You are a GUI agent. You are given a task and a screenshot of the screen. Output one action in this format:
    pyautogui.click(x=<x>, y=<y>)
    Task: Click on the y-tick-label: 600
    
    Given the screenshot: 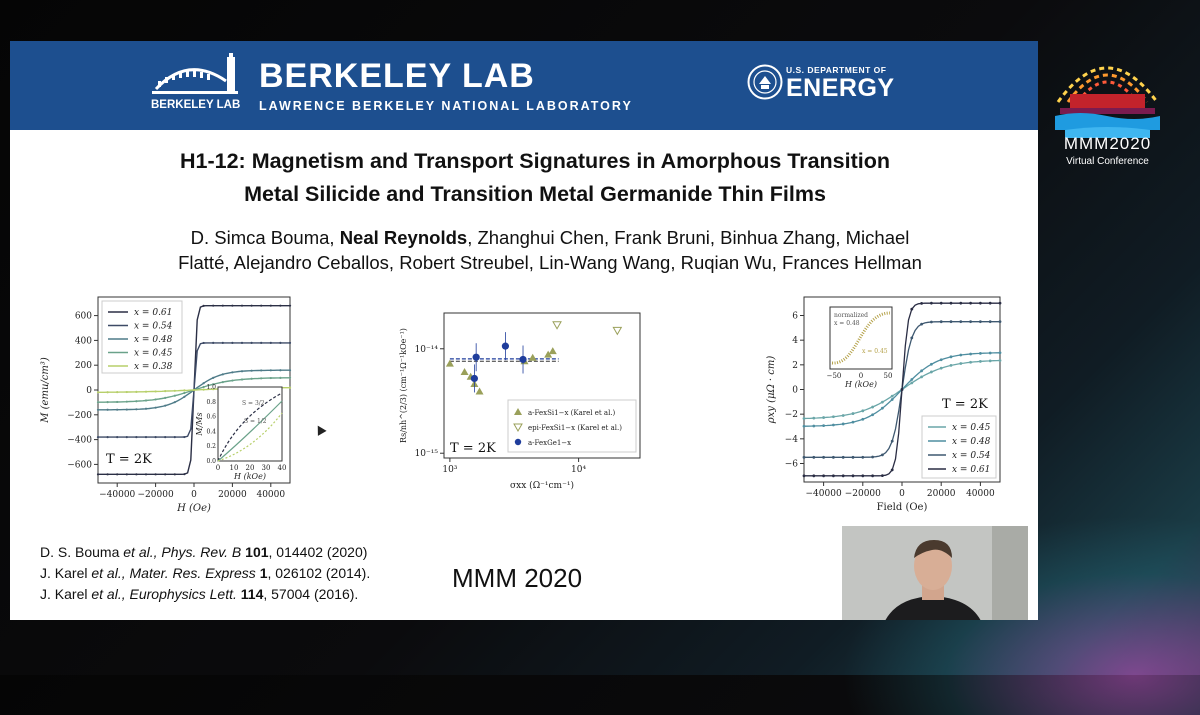 What is the action you would take?
    pyautogui.click(x=83, y=317)
    